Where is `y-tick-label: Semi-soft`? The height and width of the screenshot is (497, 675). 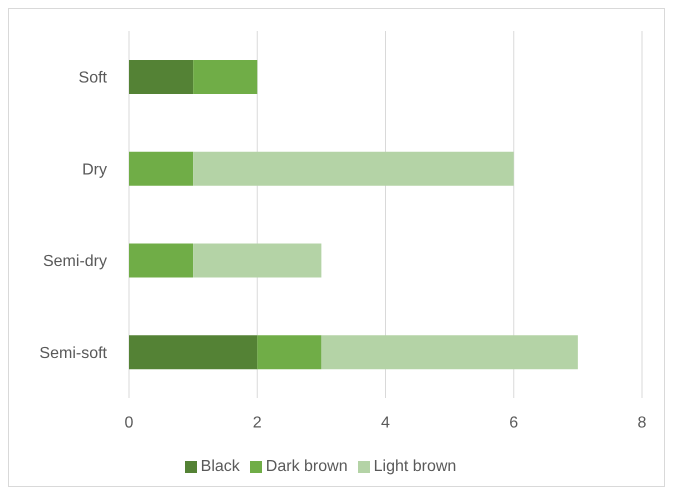
y-tick-label: Semi-soft is located at coordinates (73, 353).